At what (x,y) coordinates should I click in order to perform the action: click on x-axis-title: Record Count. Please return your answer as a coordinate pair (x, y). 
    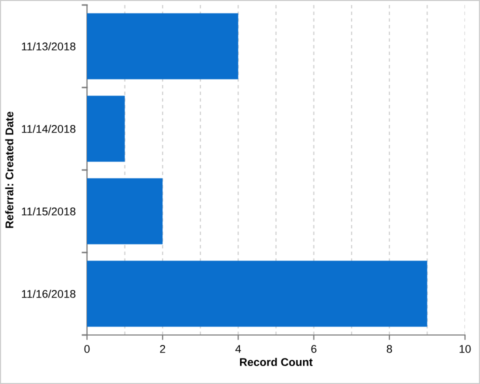
    Looking at the image, I should click on (276, 362).